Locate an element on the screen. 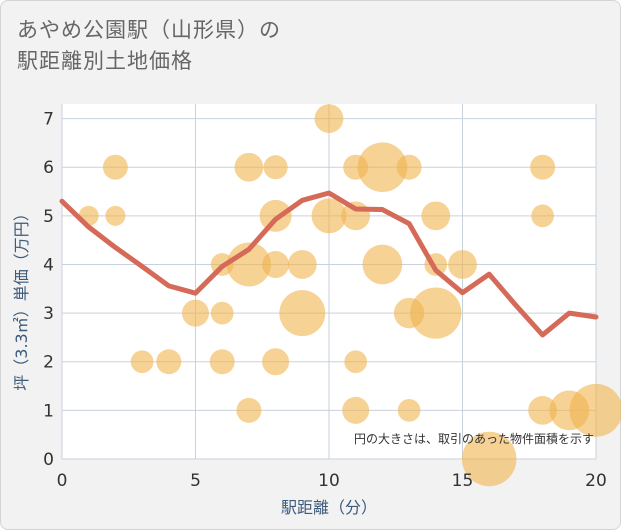  y-tick-label: 2 is located at coordinates (48, 363).